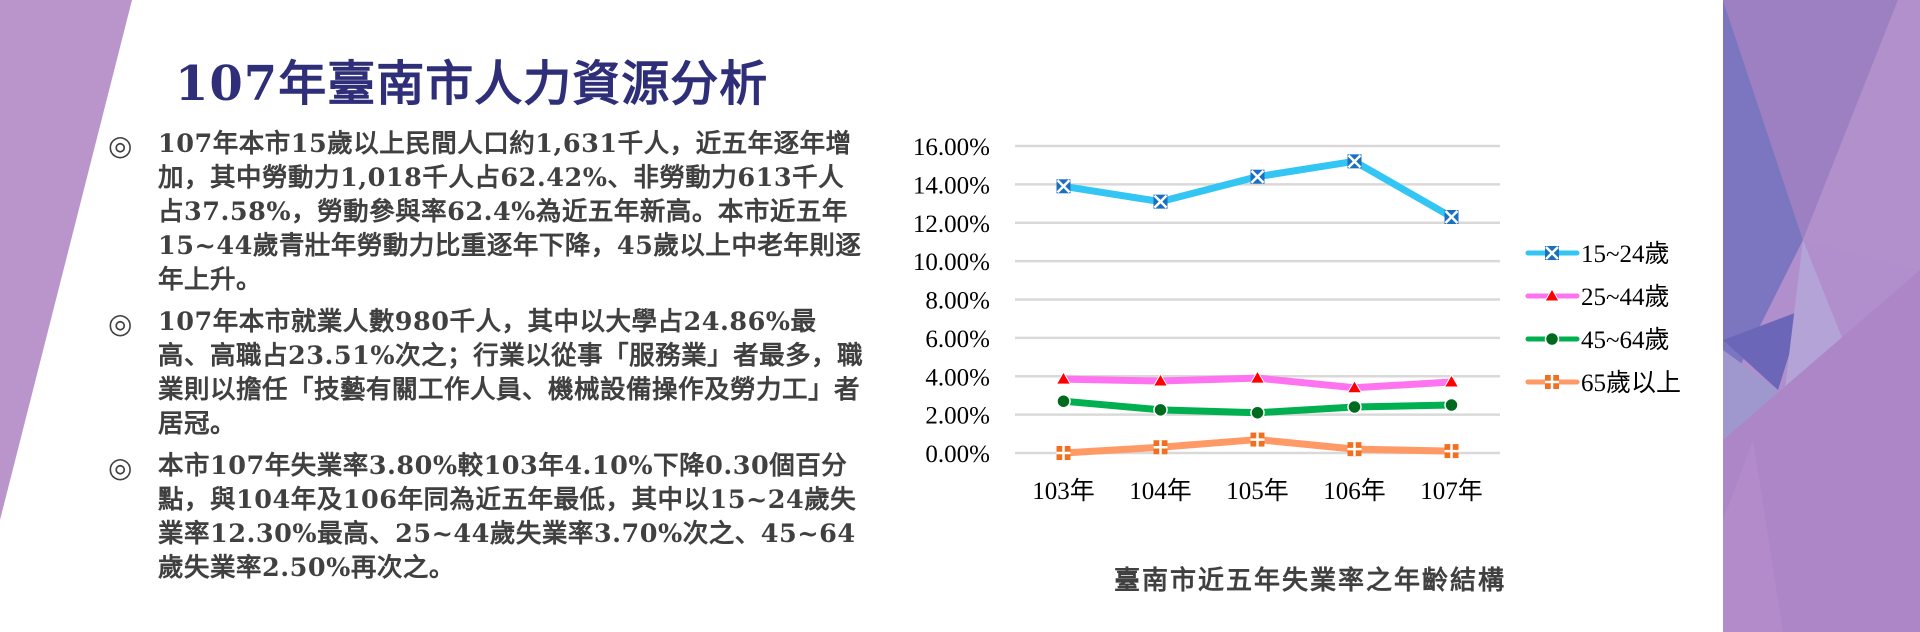 The image size is (1920, 632). Describe the element at coordinates (957, 339) in the screenshot. I see `y-tick-label: 6.00%` at that location.